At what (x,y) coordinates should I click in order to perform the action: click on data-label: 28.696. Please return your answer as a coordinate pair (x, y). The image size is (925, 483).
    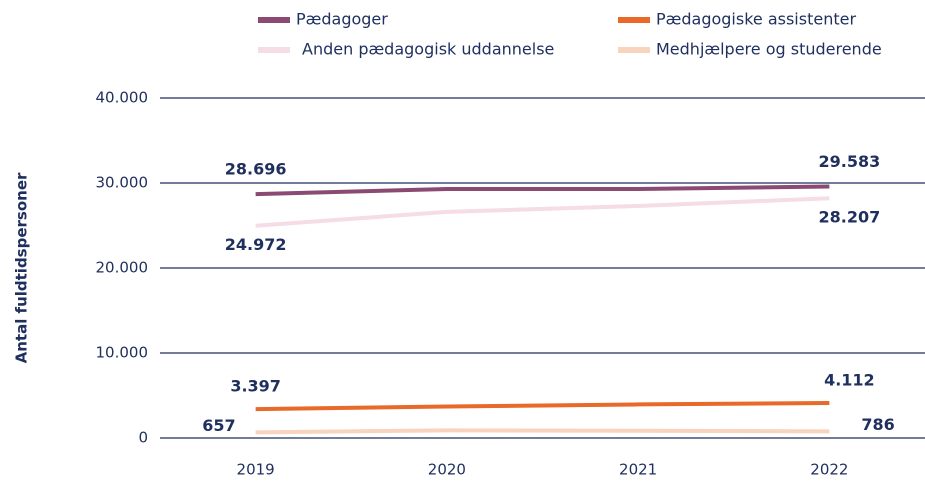
    Looking at the image, I should click on (256, 169).